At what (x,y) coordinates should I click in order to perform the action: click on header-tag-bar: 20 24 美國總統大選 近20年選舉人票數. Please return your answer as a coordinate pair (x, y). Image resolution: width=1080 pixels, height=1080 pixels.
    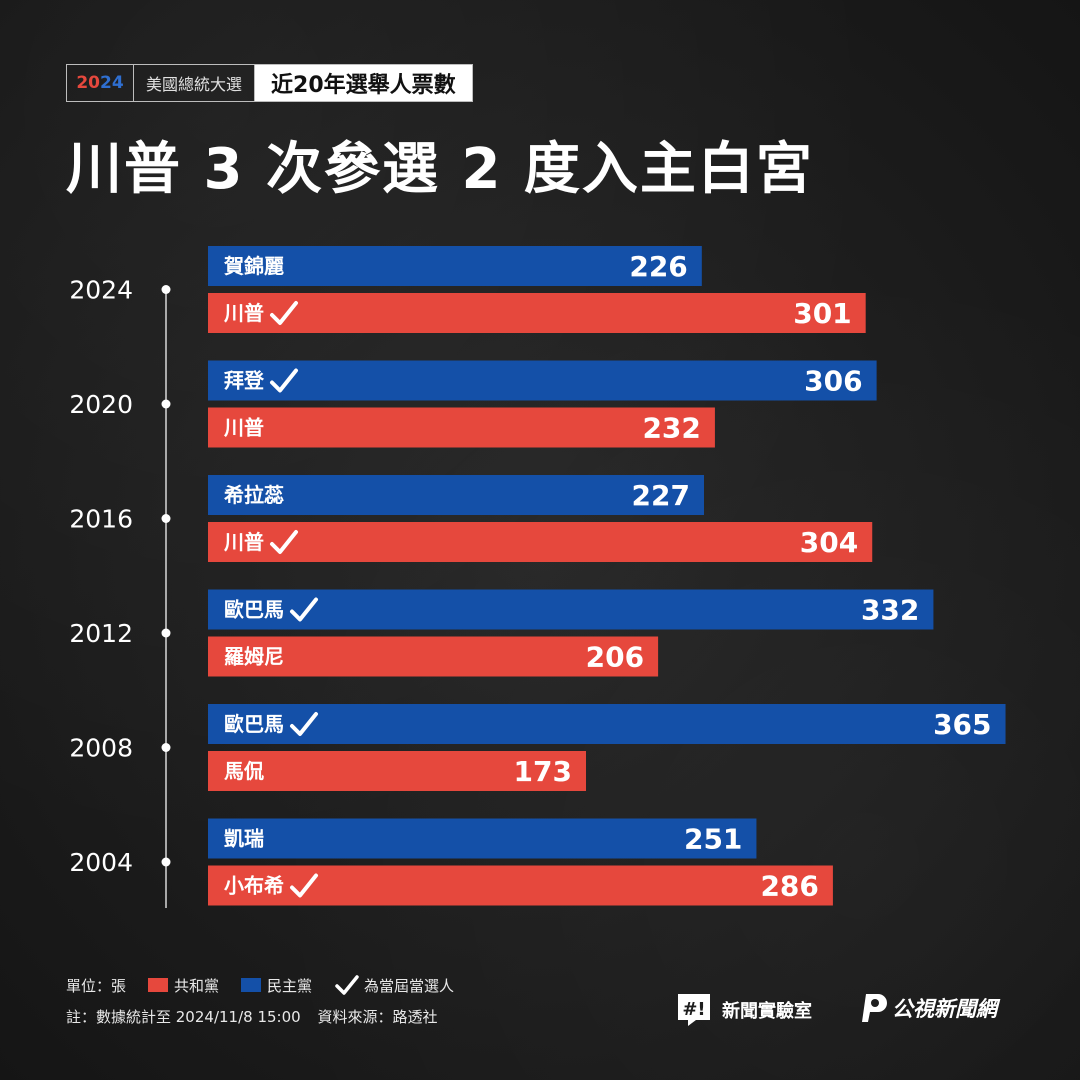
    Looking at the image, I should click on (269, 83).